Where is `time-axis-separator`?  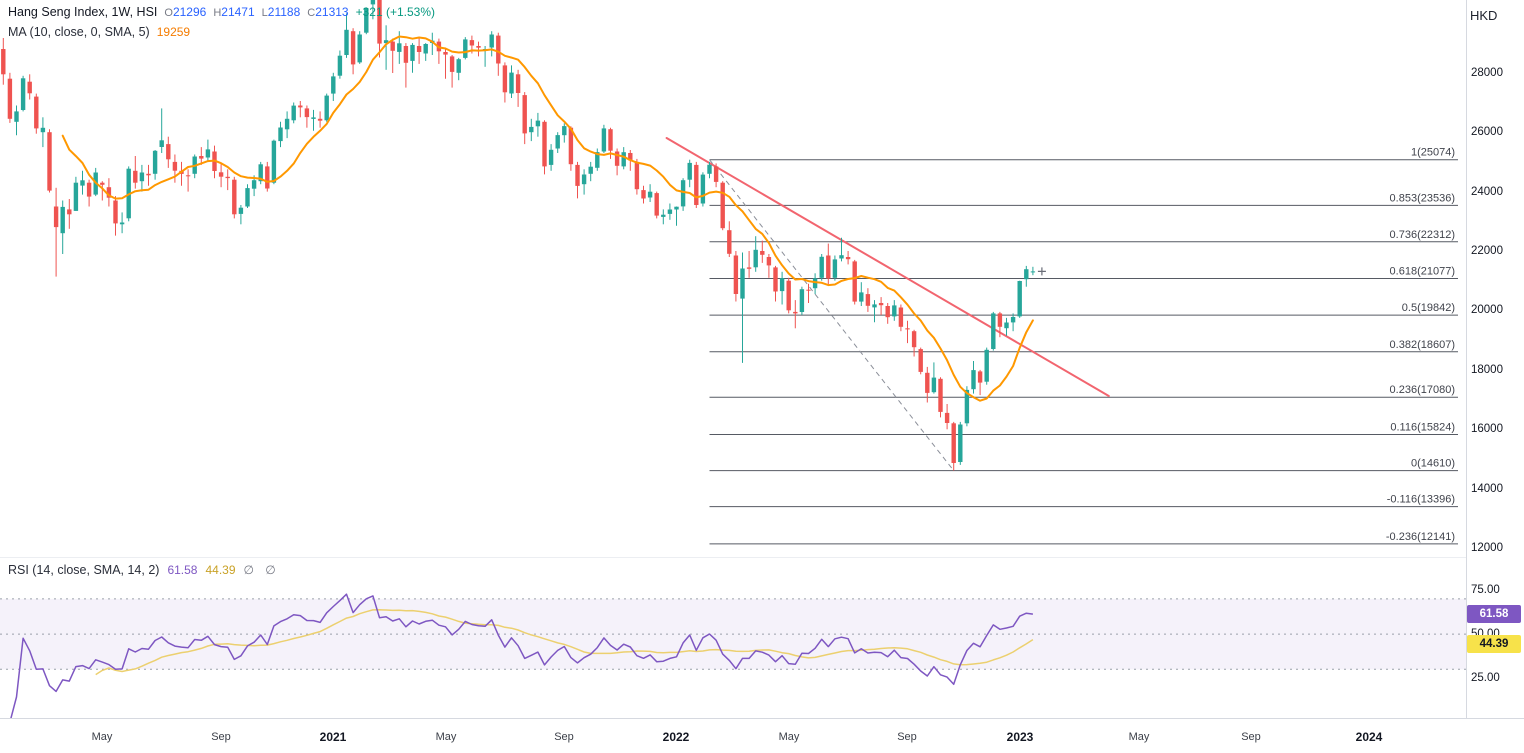
time-axis-separator is located at coordinates (762, 718).